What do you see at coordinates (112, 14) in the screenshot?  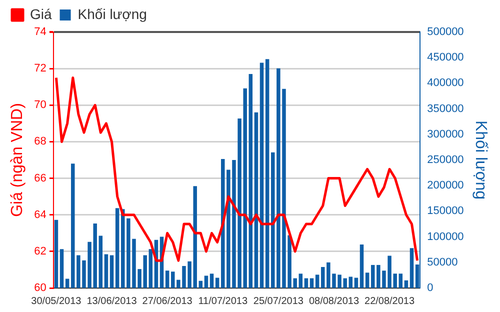 I see `legend-label: Khối lượng` at bounding box center [112, 14].